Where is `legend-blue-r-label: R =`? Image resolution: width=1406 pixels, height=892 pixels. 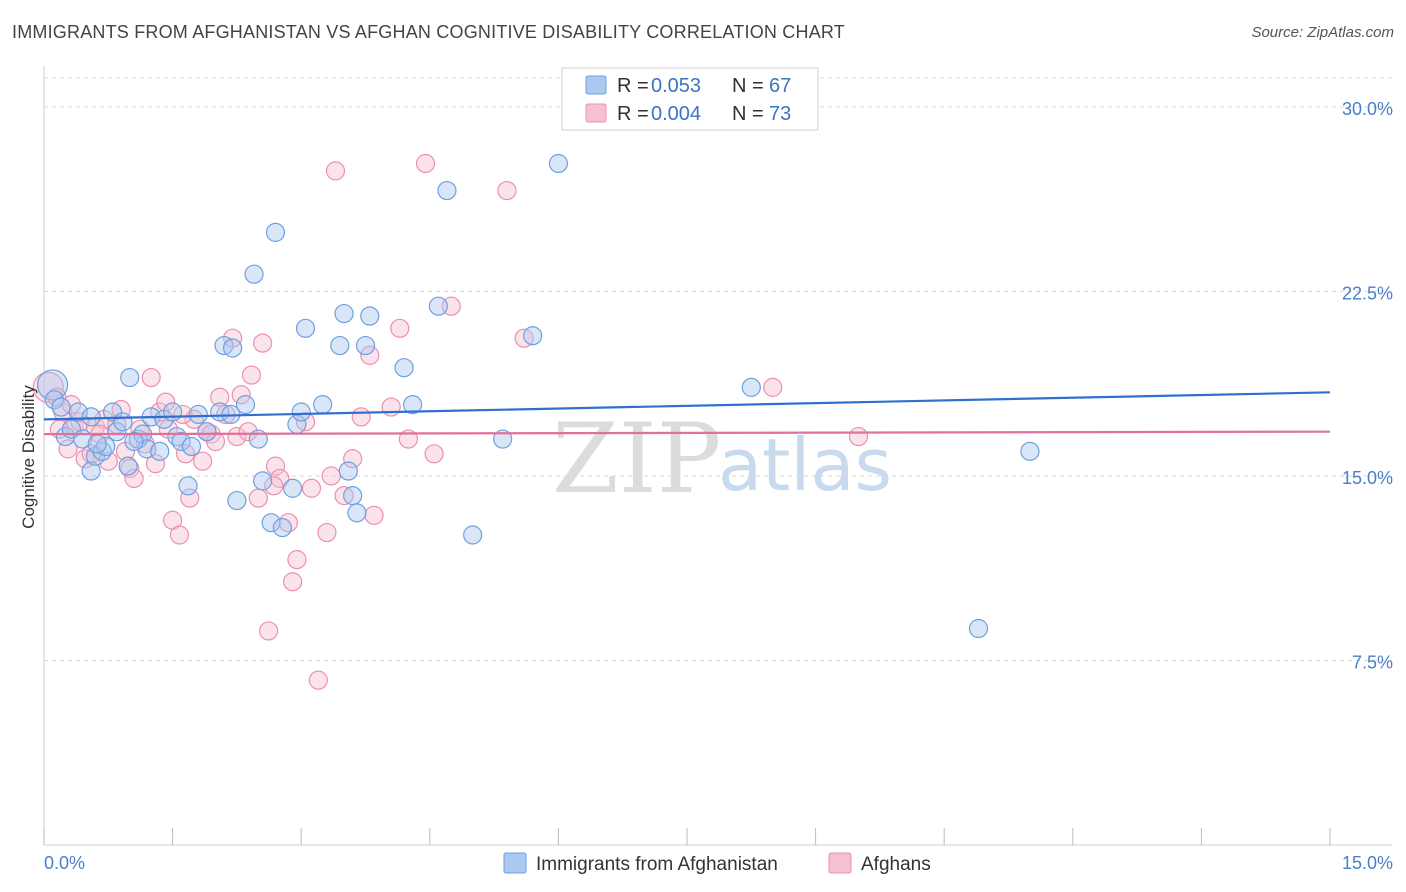
legend-blue-r-label: R = is located at coordinates (633, 86).